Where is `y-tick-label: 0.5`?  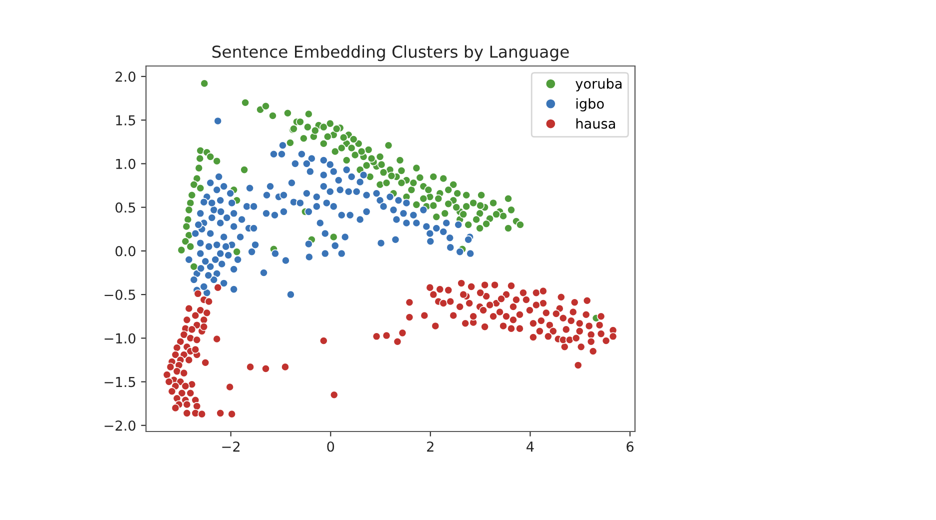 y-tick-label: 0.5 is located at coordinates (126, 207).